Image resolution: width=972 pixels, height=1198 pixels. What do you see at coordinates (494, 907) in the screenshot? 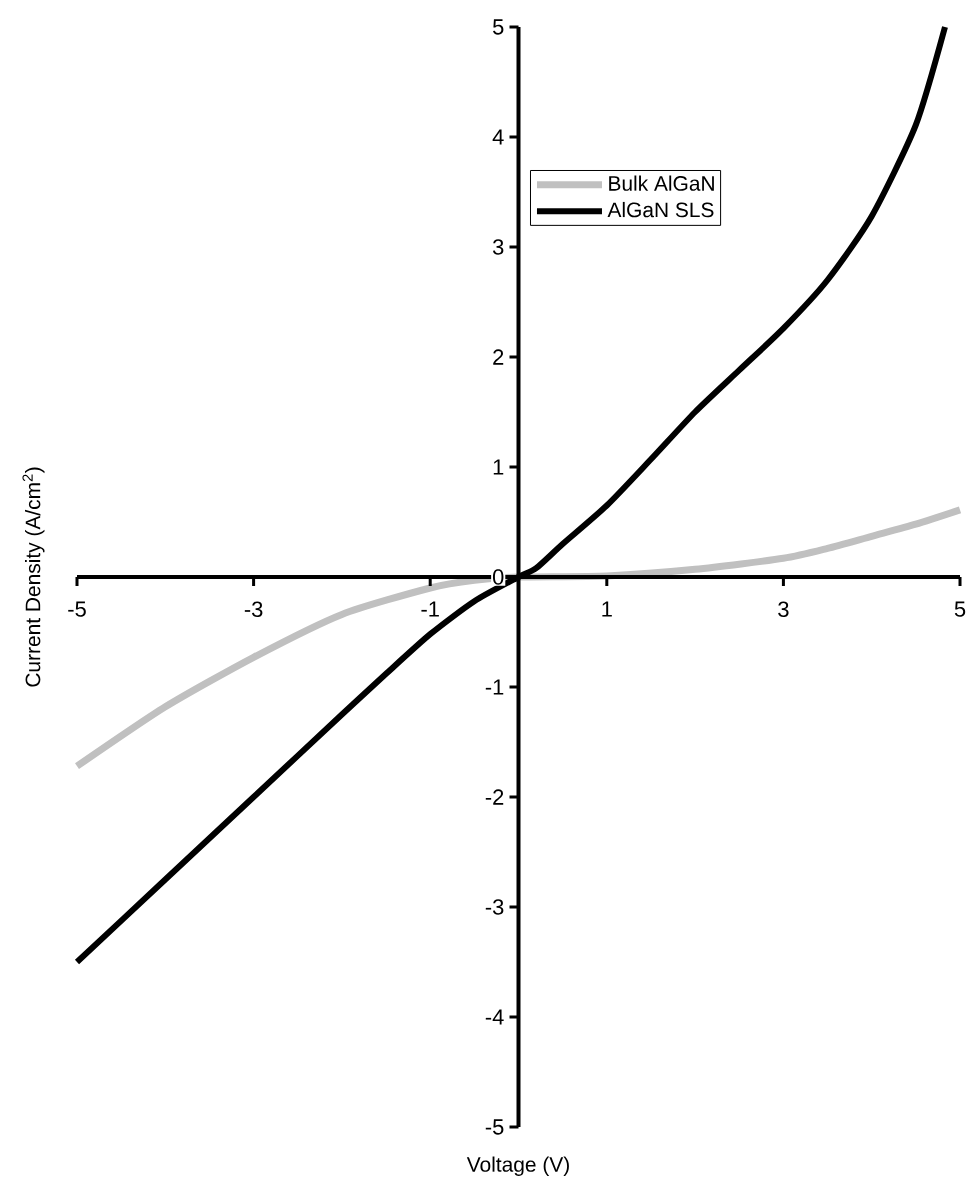
I see `y-tick-label: -3` at bounding box center [494, 907].